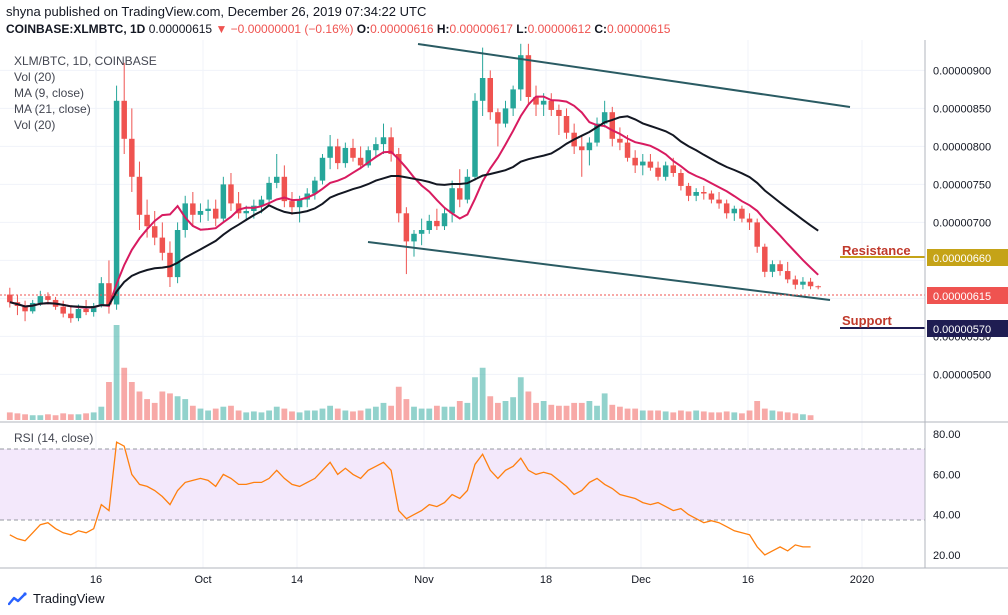 This screenshot has height=615, width=1008. What do you see at coordinates (482, 579) in the screenshot?
I see `time-axis: 16 Oct 14 Nov 18 Dec 16 2020` at bounding box center [482, 579].